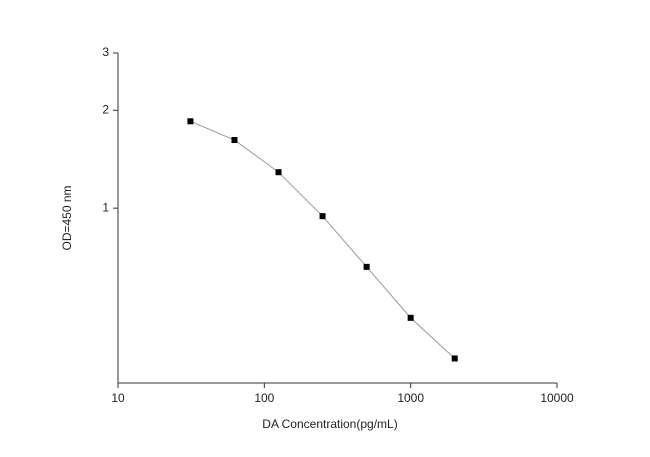 The image size is (650, 457). What do you see at coordinates (118, 398) in the screenshot?
I see `x-tick-label: 10` at bounding box center [118, 398].